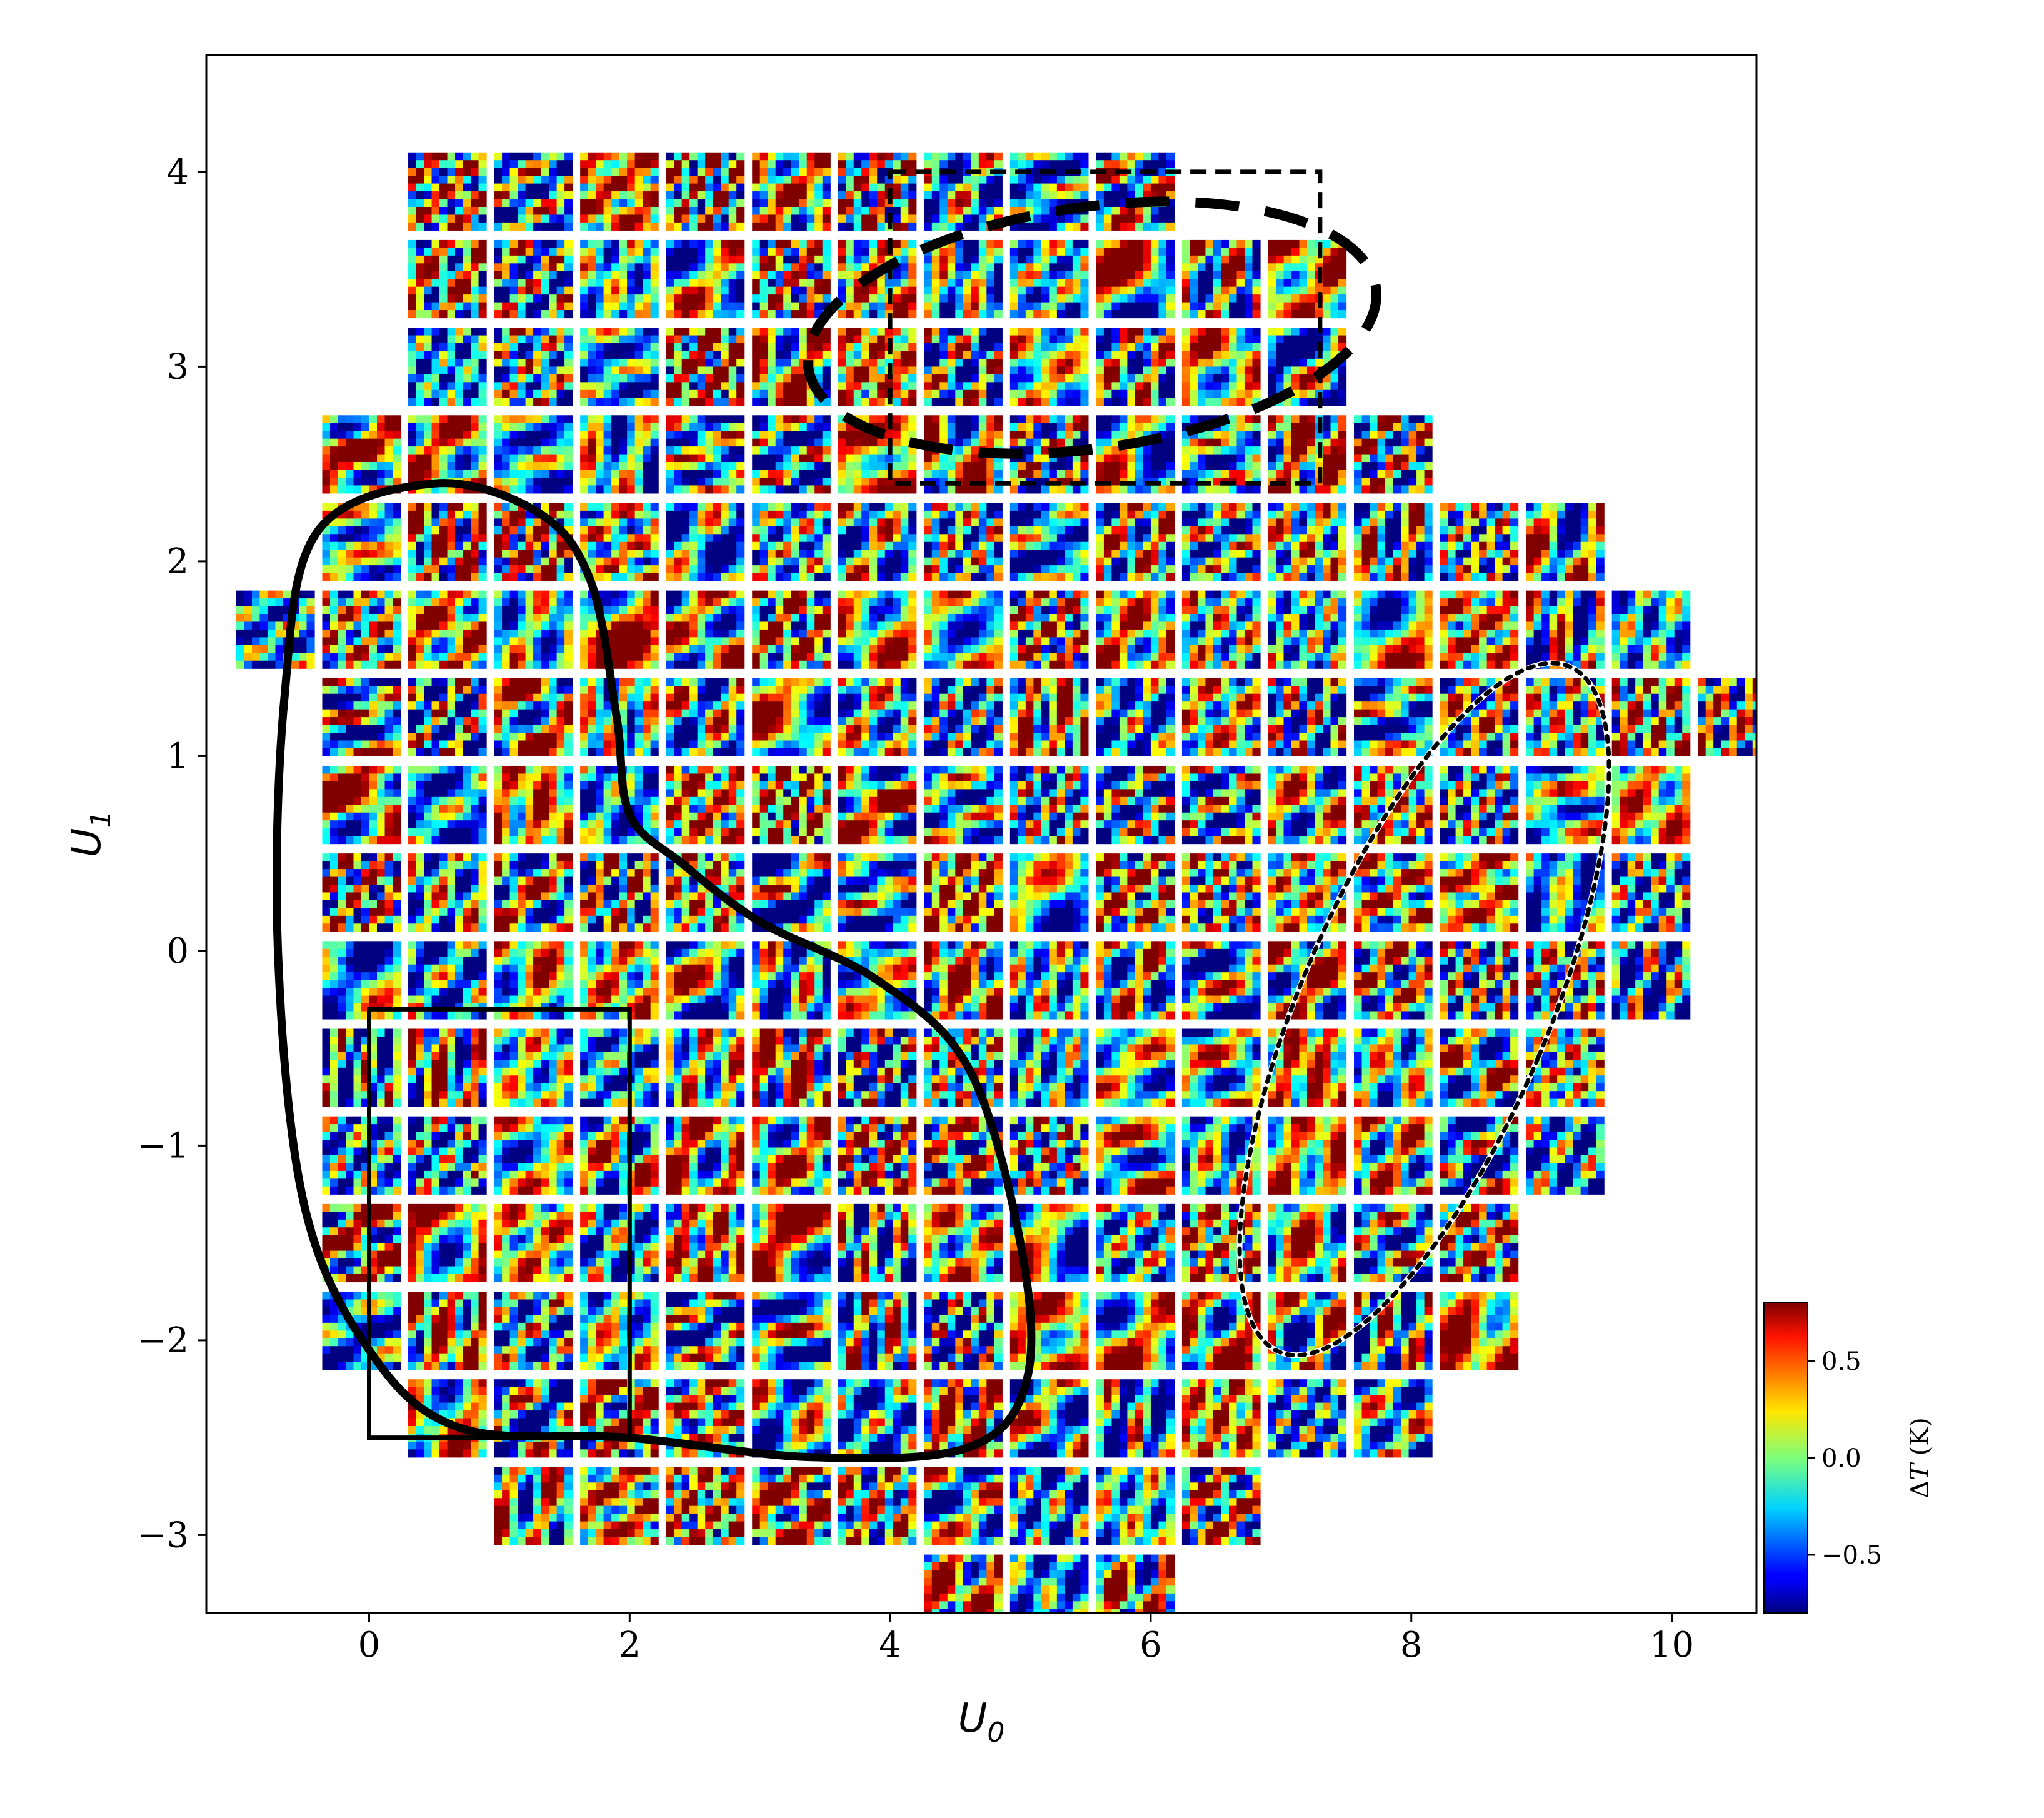  I want to click on x-tick-label: 4, so click(890, 1645).